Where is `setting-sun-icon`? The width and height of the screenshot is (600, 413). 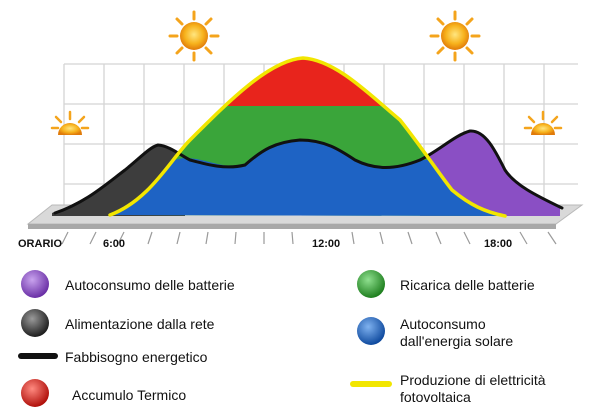
setting-sun-icon is located at coordinates (543, 122).